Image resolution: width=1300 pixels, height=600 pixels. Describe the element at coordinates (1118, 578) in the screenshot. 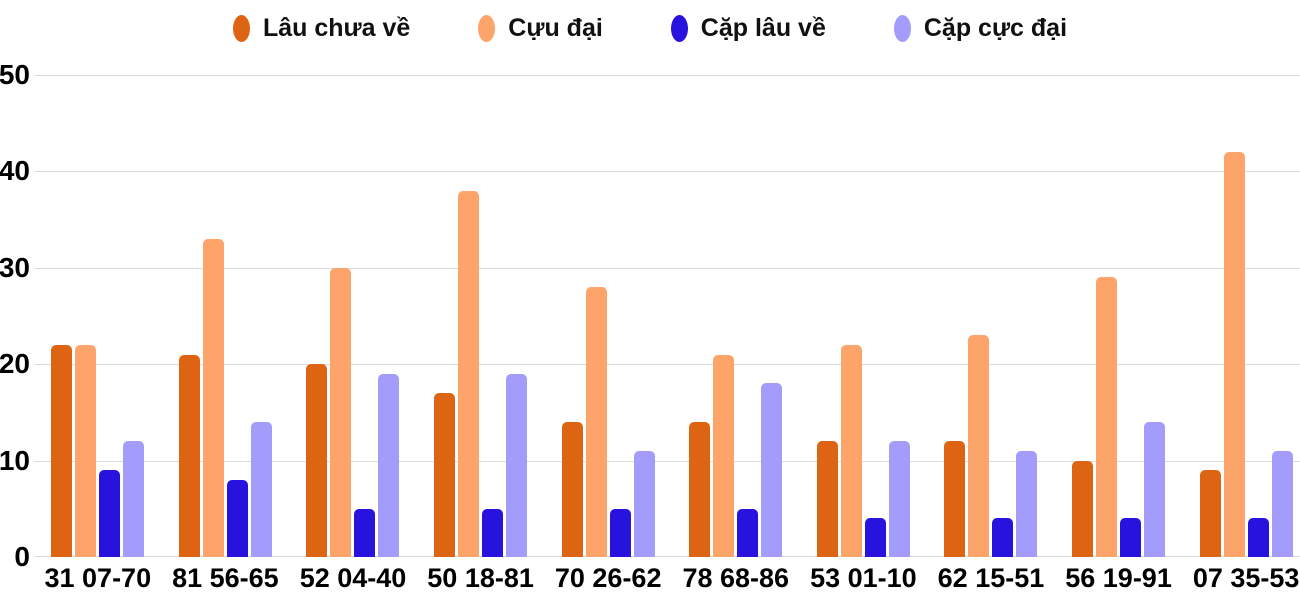

I see `x-tick-label-56-19-91: 56 19-91` at that location.